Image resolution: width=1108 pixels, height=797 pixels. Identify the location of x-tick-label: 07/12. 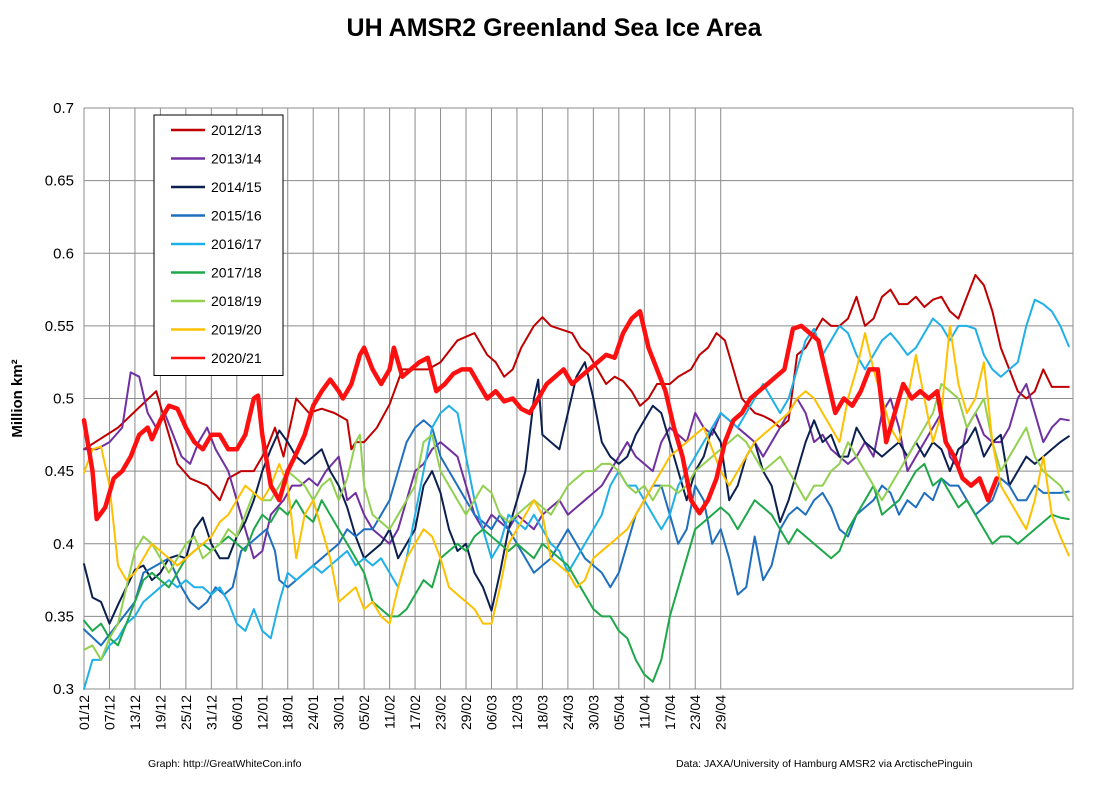
(109, 712).